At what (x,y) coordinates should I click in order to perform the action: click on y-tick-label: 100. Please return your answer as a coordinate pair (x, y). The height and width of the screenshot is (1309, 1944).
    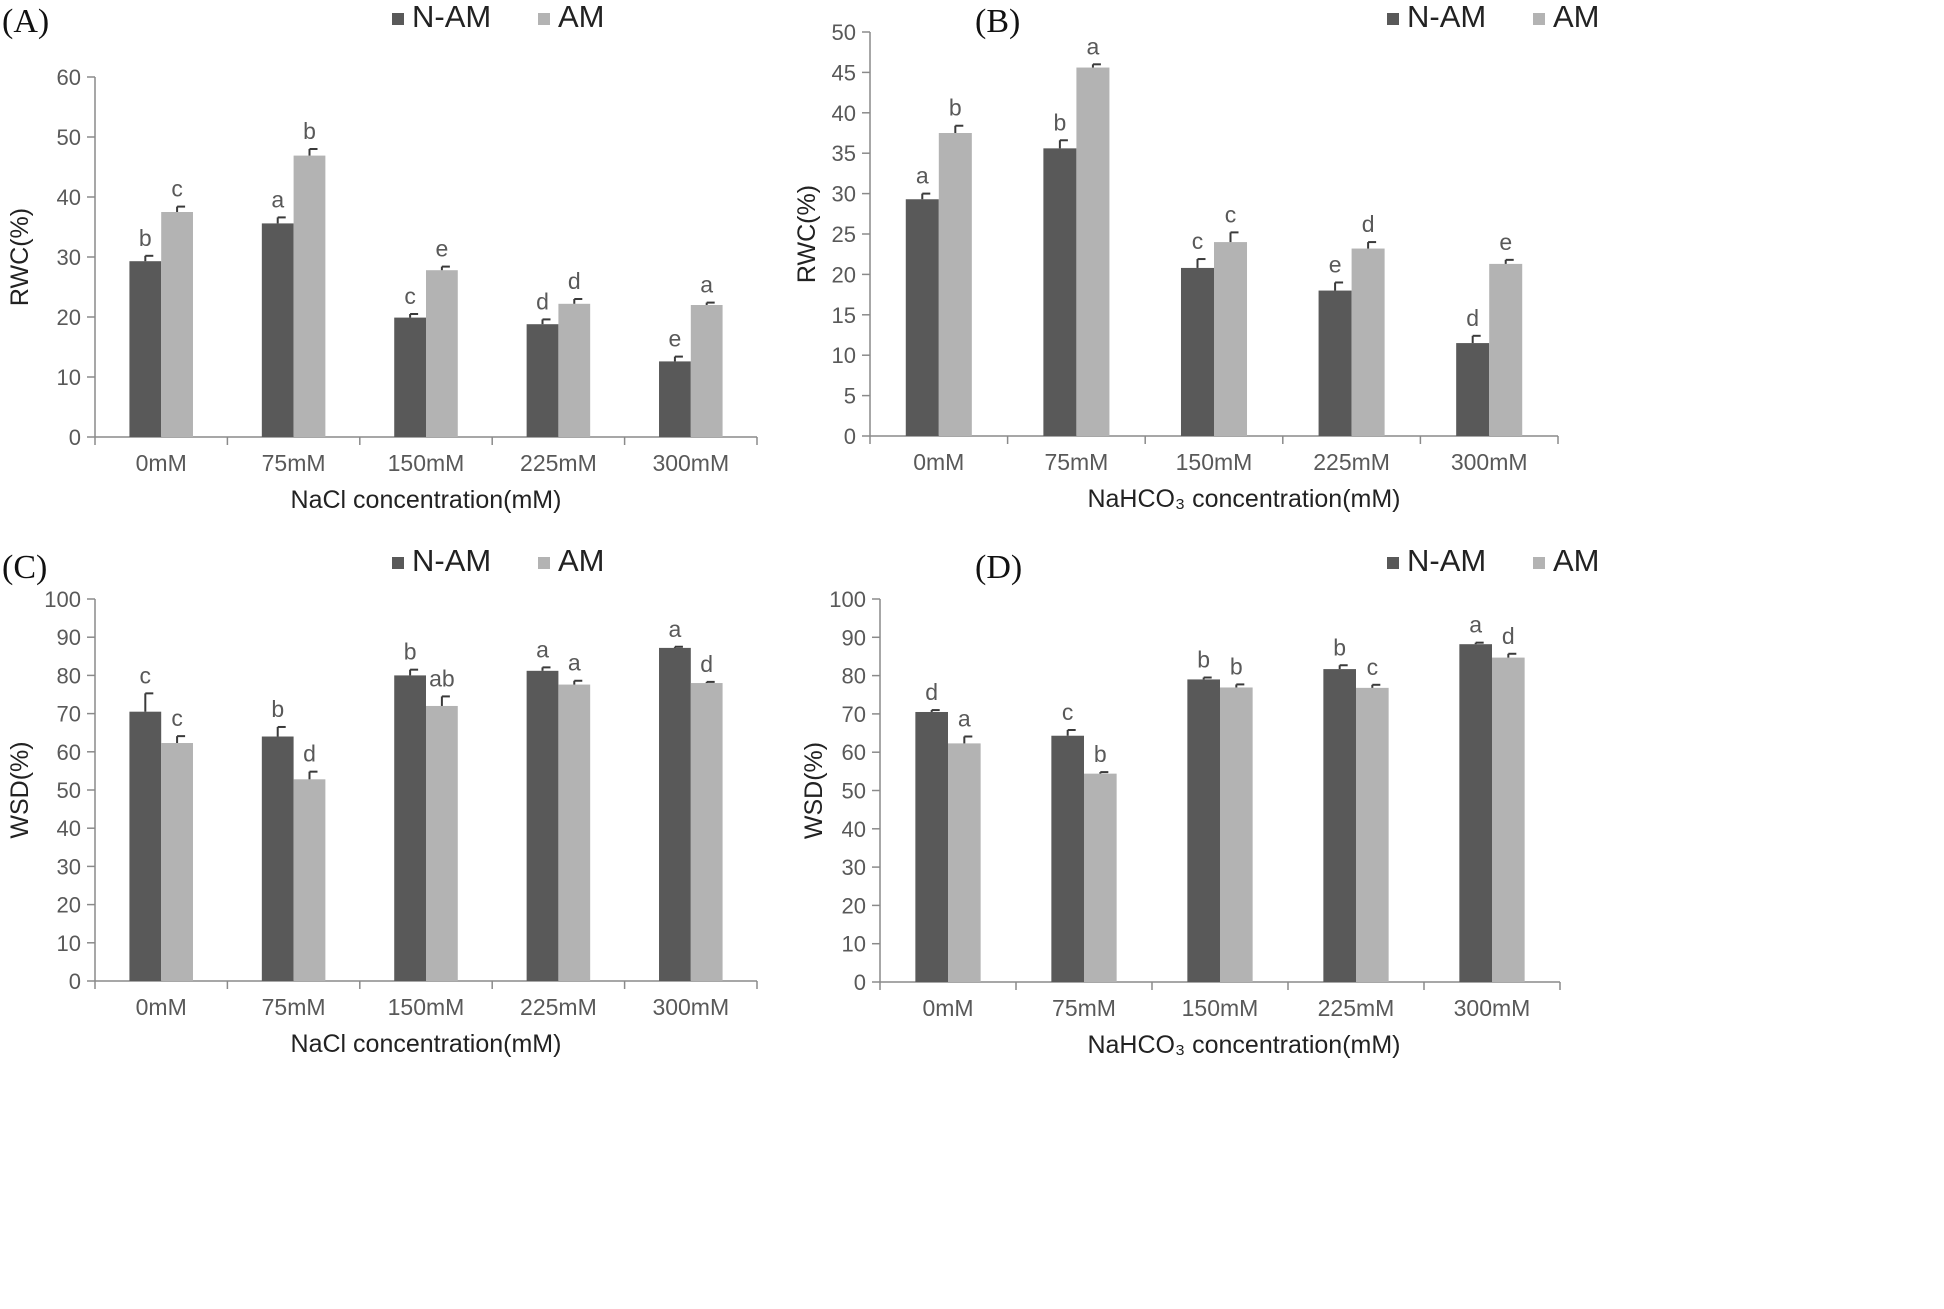
    Looking at the image, I should click on (62, 599).